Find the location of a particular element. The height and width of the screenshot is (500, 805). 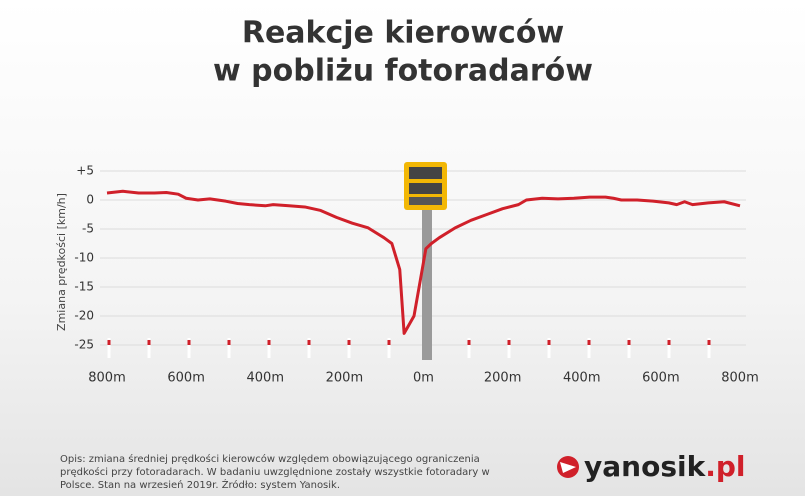

y-tick-label: +5 is located at coordinates (85, 171).